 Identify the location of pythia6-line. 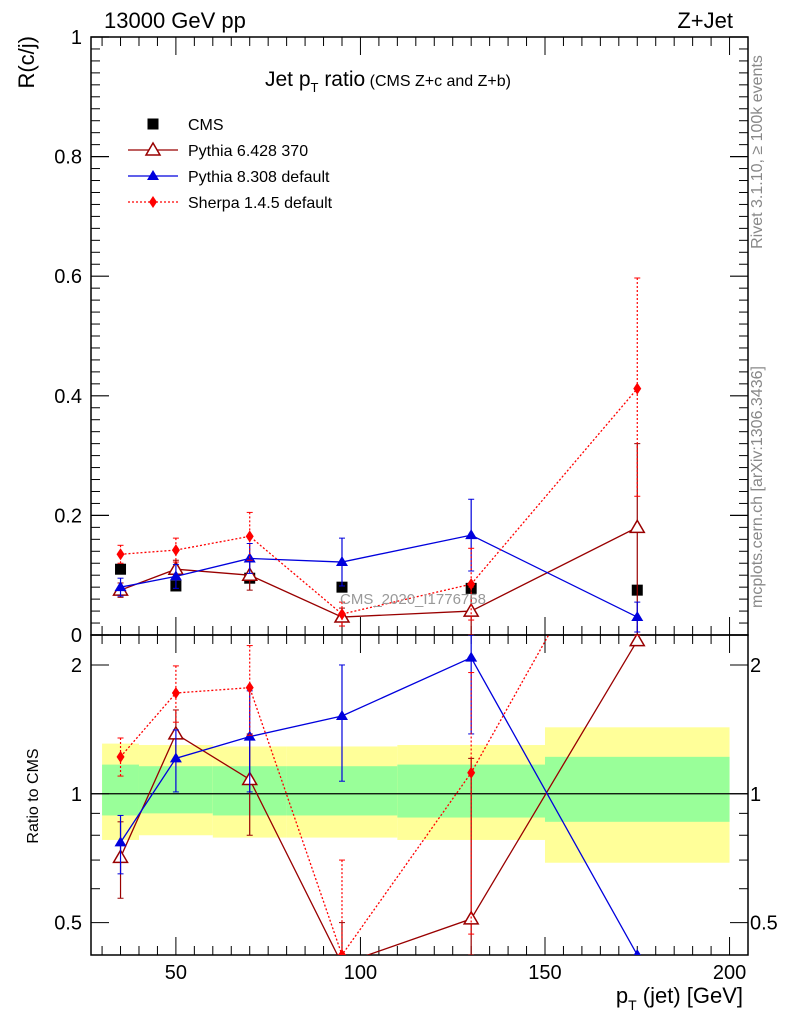
(379, 572).